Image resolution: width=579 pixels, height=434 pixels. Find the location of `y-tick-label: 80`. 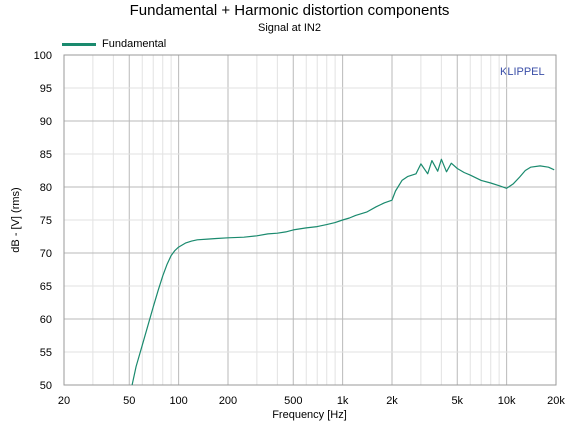

y-tick-label: 80 is located at coordinates (46, 188).